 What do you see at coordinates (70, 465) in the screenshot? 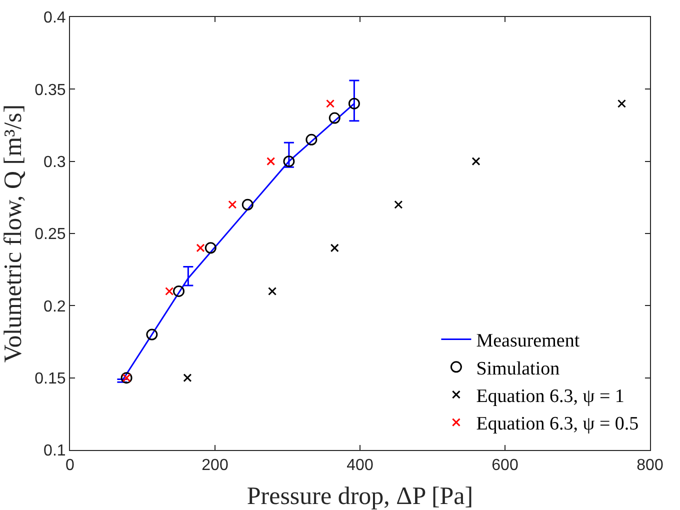
I see `x-tick-label: 0` at bounding box center [70, 465].